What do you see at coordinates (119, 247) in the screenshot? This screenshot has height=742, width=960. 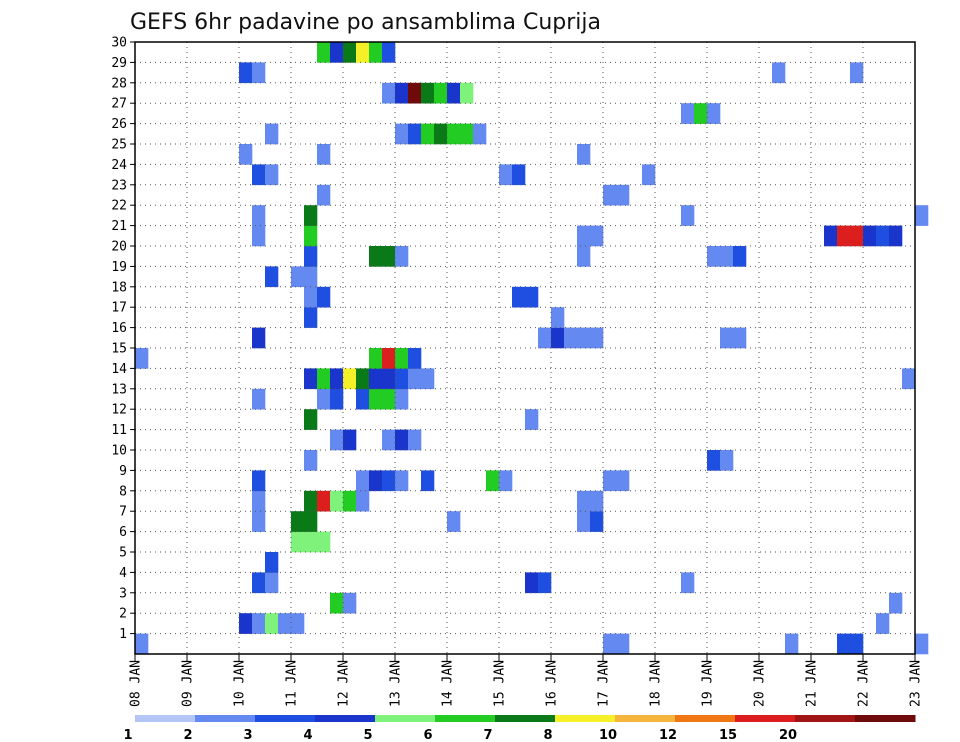 I see `y-tick-label: 20` at bounding box center [119, 247].